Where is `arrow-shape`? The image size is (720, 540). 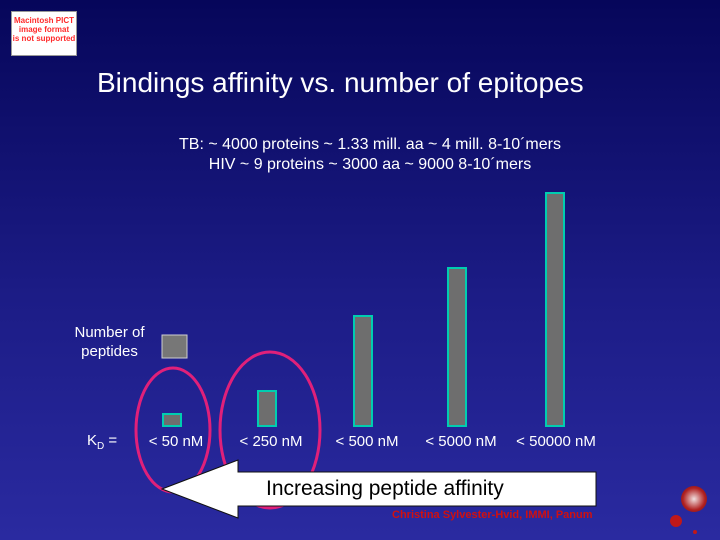 arrow-shape is located at coordinates (378, 489).